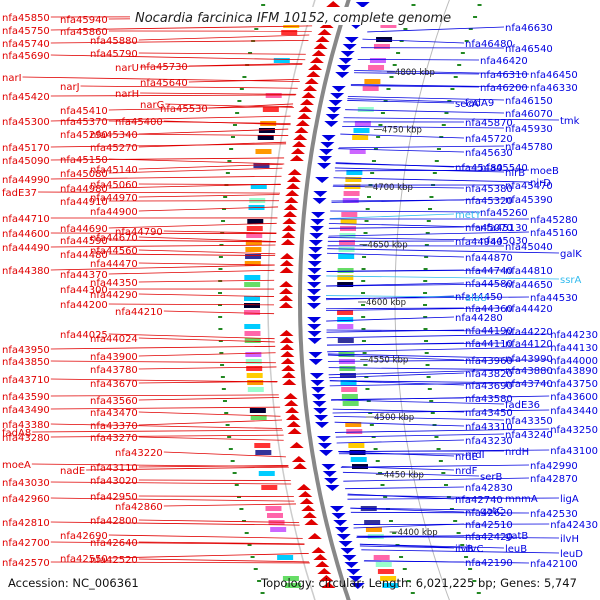  I want to click on gene-label: nfa43710, so click(26, 380).